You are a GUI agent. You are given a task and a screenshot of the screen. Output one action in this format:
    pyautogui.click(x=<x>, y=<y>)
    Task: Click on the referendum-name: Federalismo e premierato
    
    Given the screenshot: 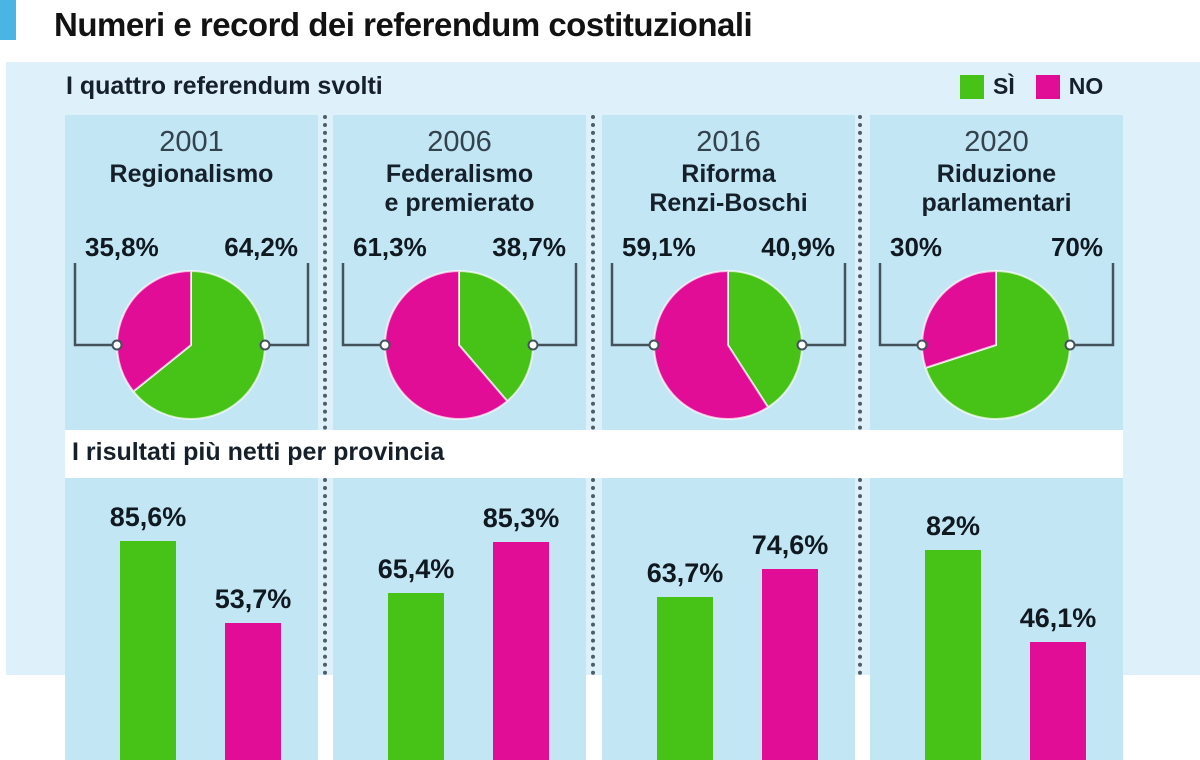 What is the action you would take?
    pyautogui.click(x=459, y=188)
    